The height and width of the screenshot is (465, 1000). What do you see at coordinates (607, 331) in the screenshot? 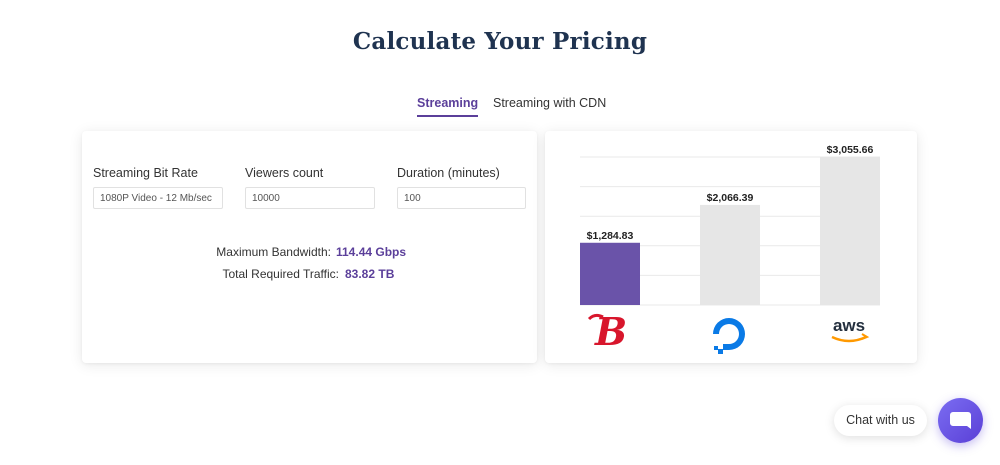
I see `b-logo-icon: B` at bounding box center [607, 331].